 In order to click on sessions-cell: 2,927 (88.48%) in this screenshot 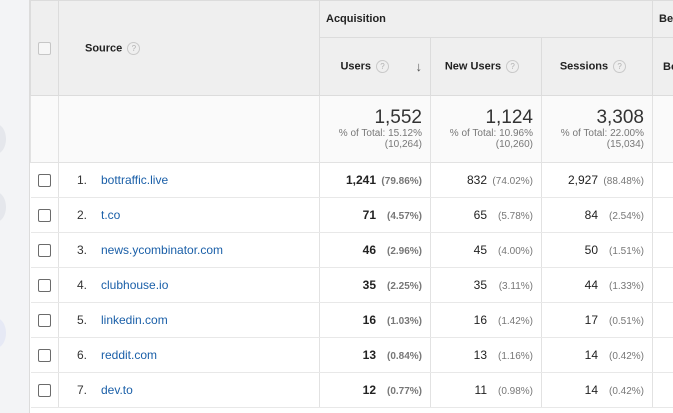, I will do `click(597, 180)`.